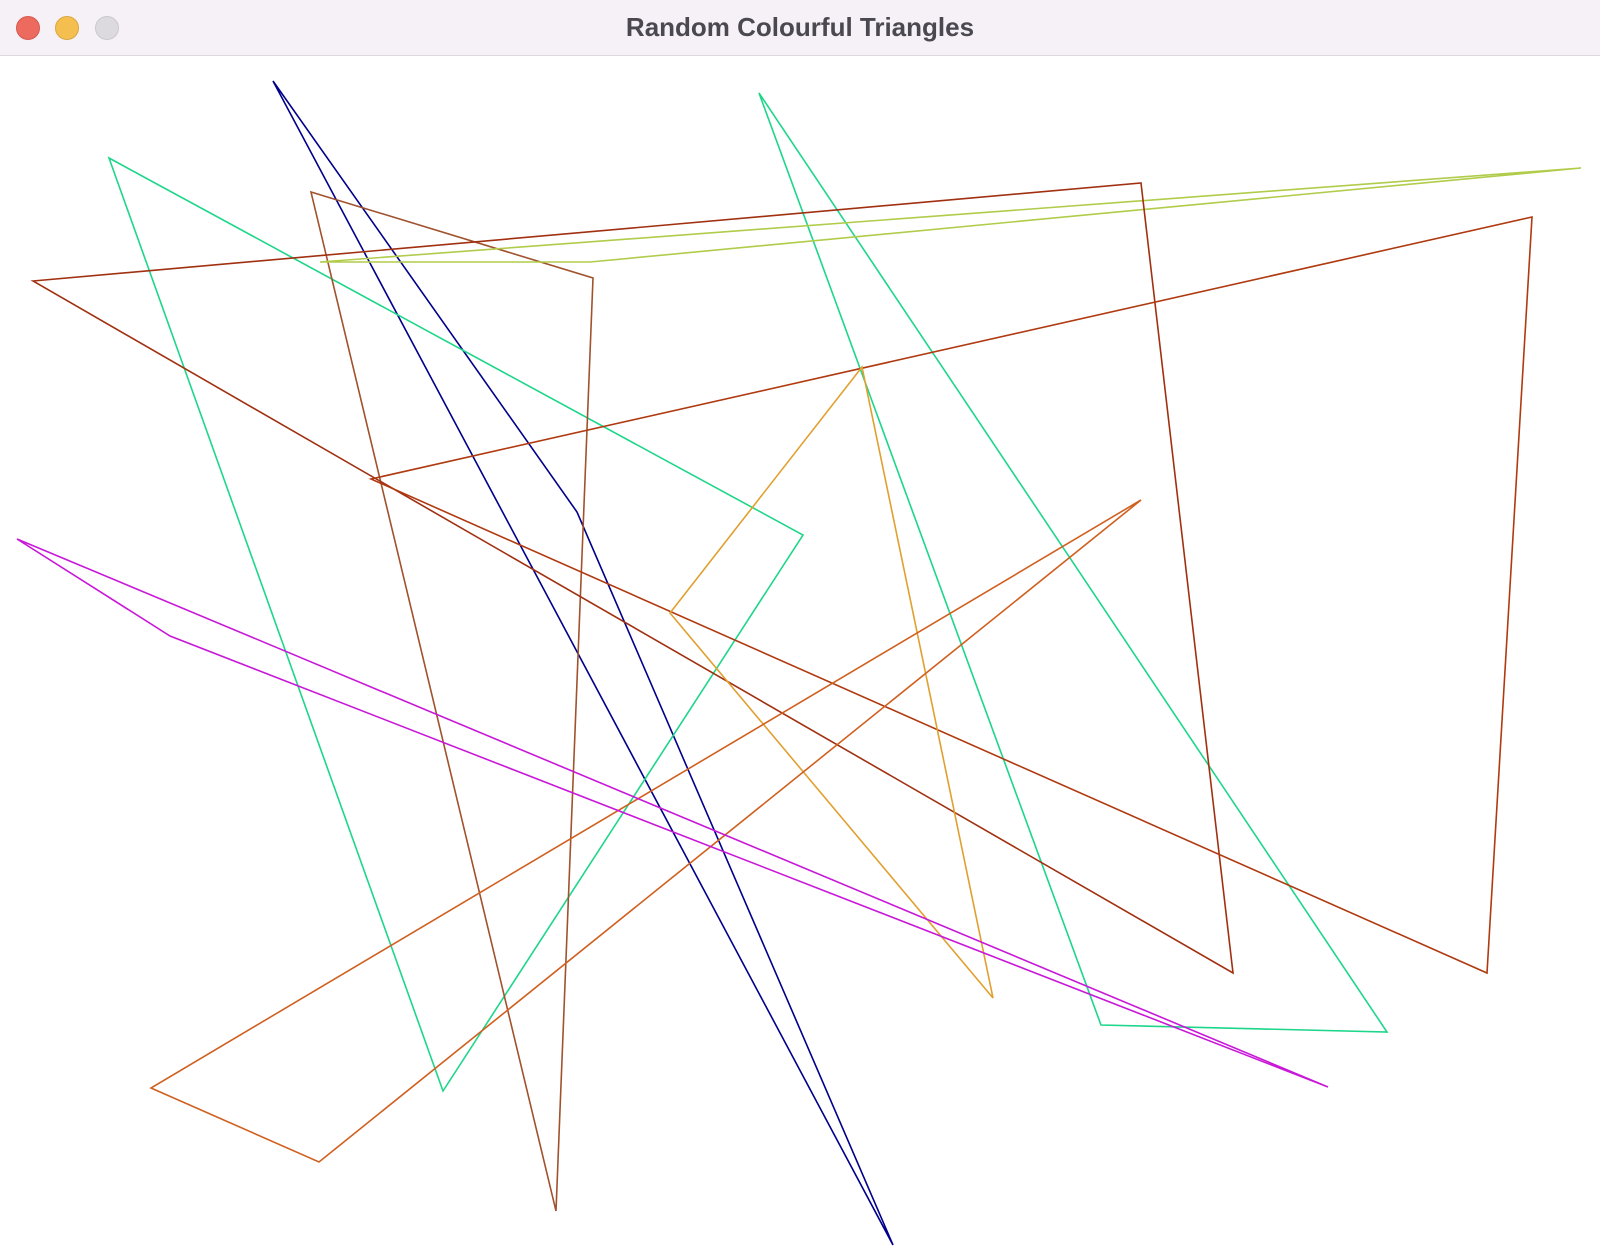 The image size is (1600, 1256). I want to click on window-title: Random Colourful Triangles, so click(800, 27).